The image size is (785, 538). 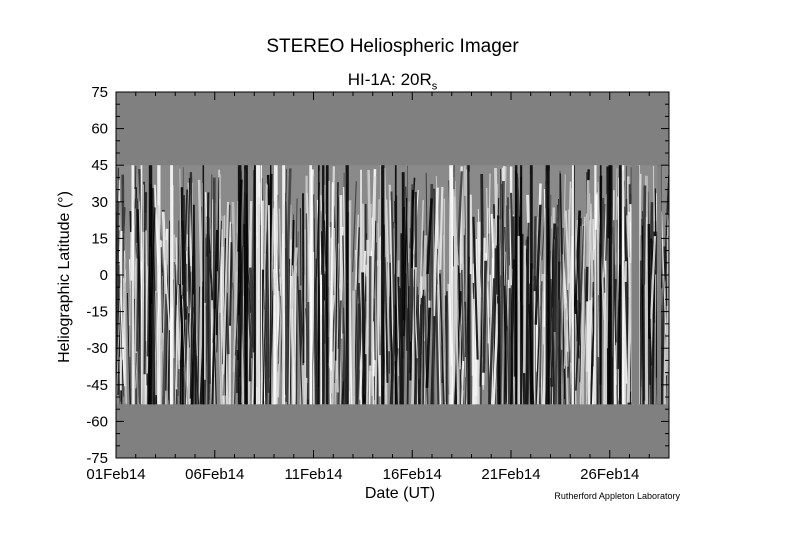 What do you see at coordinates (313, 474) in the screenshot?
I see `x-tick-label: 11Feb14` at bounding box center [313, 474].